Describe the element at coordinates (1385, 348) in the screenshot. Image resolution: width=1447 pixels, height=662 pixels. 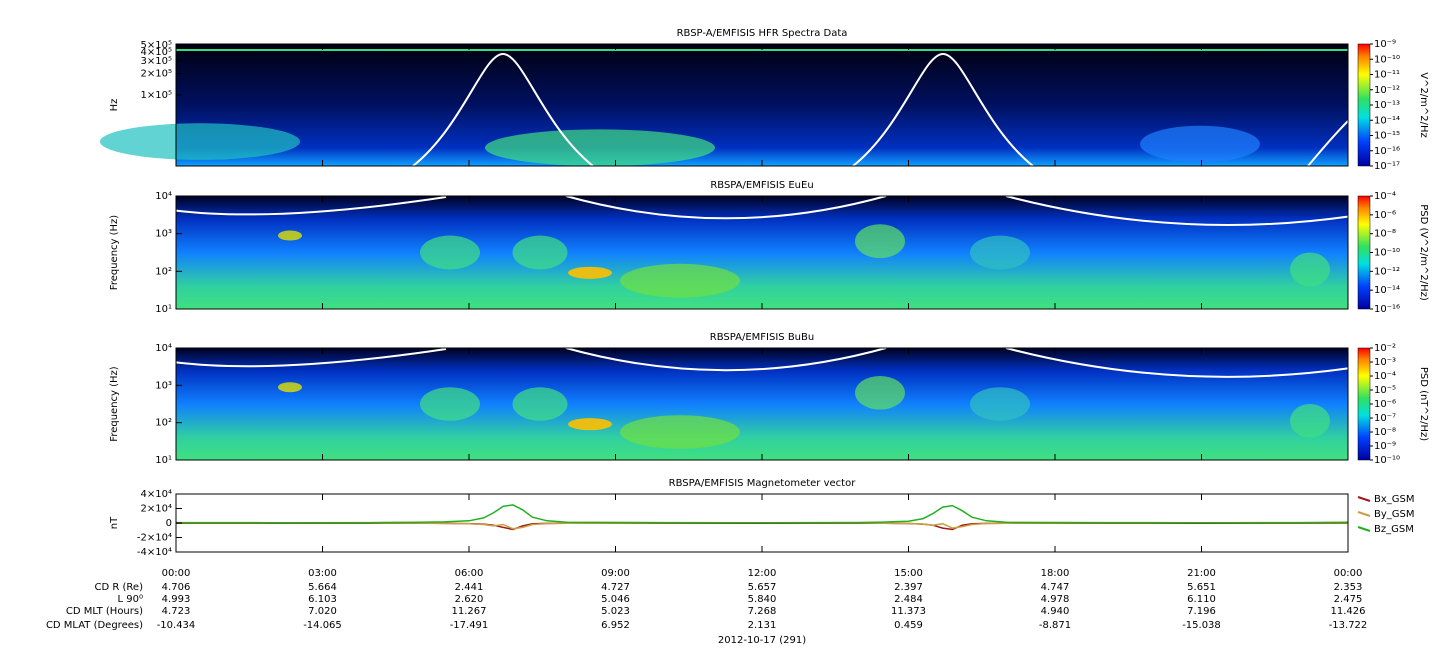
I see `colorbar-tick-label: 10⁻²` at that location.